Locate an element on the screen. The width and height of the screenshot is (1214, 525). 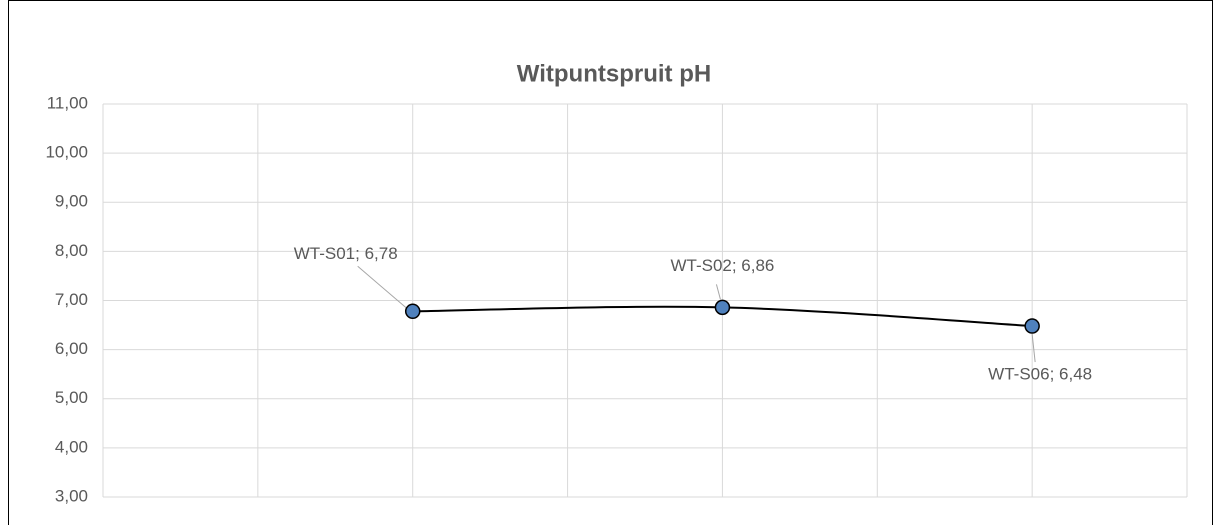
data-label: WT-S02; 6,86 is located at coordinates (722, 265).